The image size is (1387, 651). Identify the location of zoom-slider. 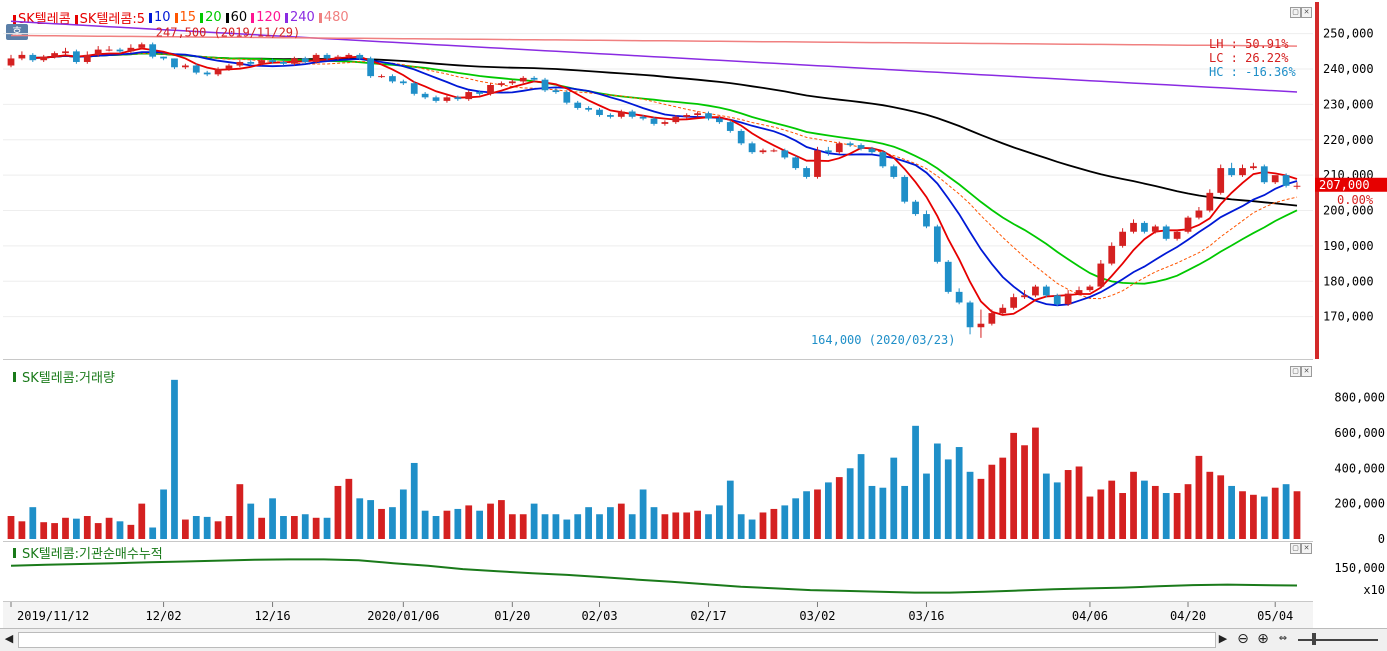
(1338, 640).